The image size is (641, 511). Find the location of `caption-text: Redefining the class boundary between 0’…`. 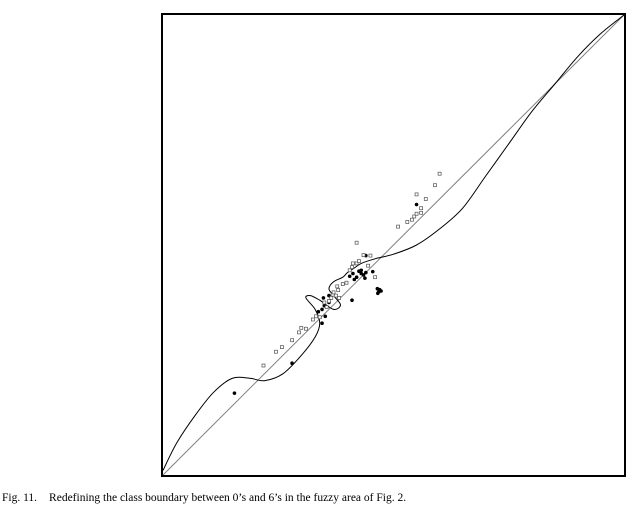

caption-text: Redefining the class boundary between 0’… is located at coordinates (228, 498).